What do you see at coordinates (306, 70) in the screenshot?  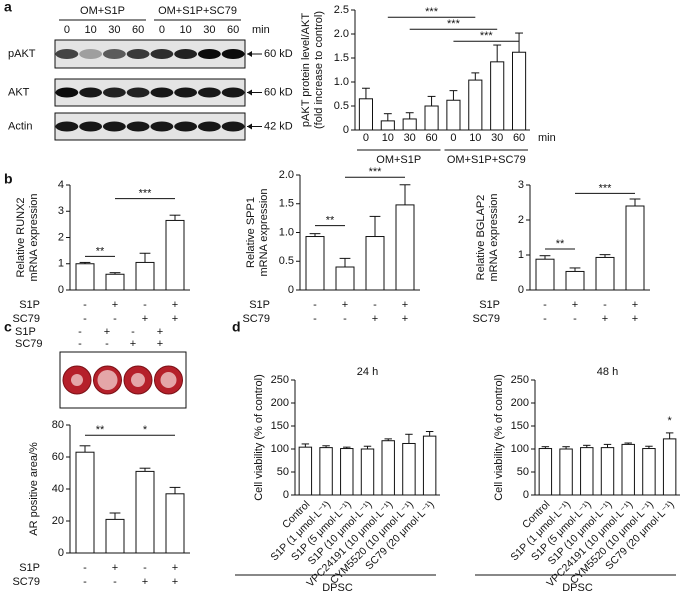 I see `y-axis-label: pAKT protein level/AKT` at bounding box center [306, 70].